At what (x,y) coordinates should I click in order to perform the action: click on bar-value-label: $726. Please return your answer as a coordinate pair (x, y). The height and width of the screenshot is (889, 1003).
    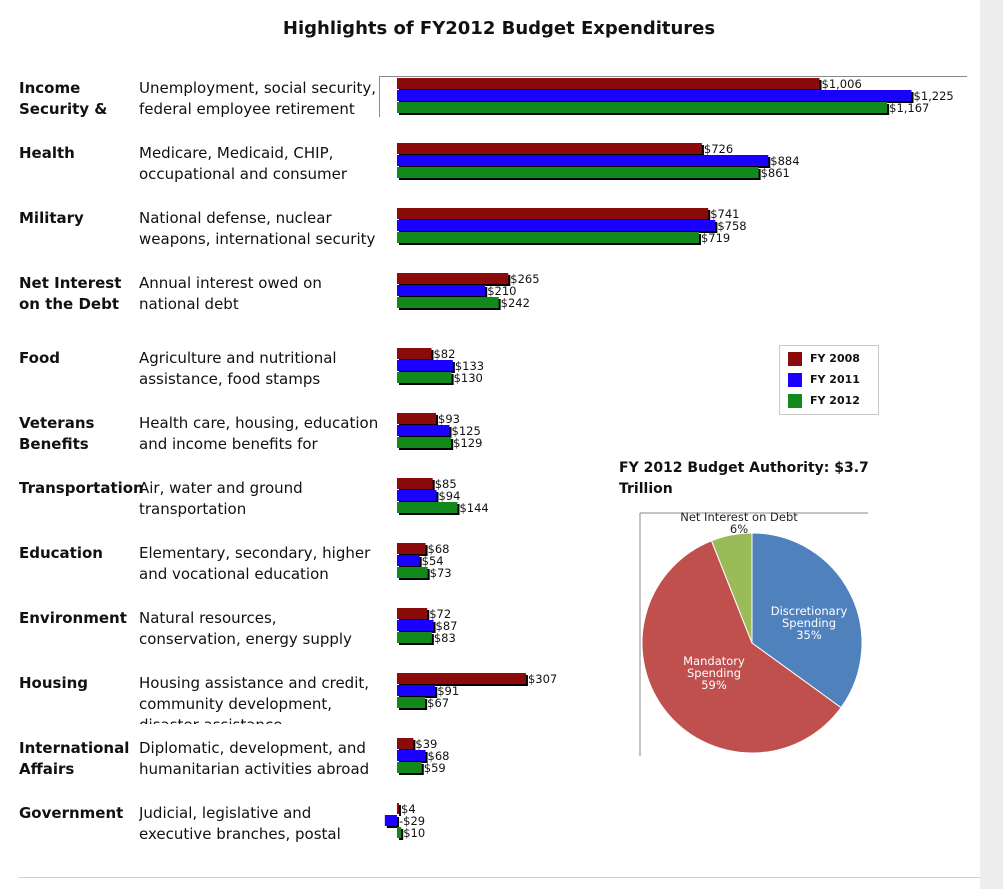
    Looking at the image, I should click on (718, 149).